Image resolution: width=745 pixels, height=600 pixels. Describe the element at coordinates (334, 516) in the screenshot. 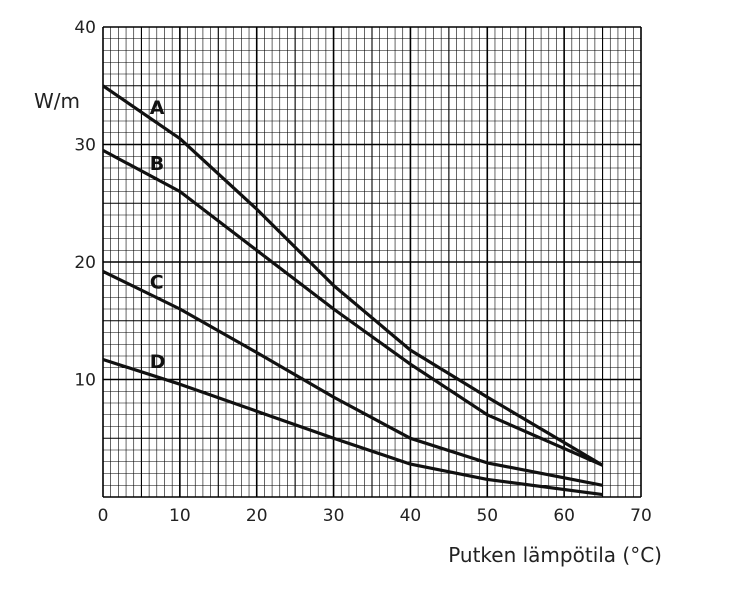

I see `x-tick-label: 30` at that location.